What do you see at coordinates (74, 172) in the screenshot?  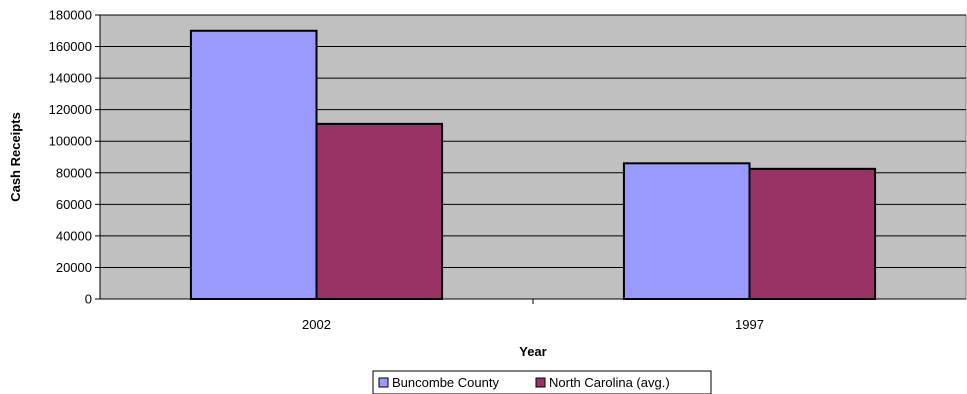 I see `y-tick-label: 80000` at bounding box center [74, 172].